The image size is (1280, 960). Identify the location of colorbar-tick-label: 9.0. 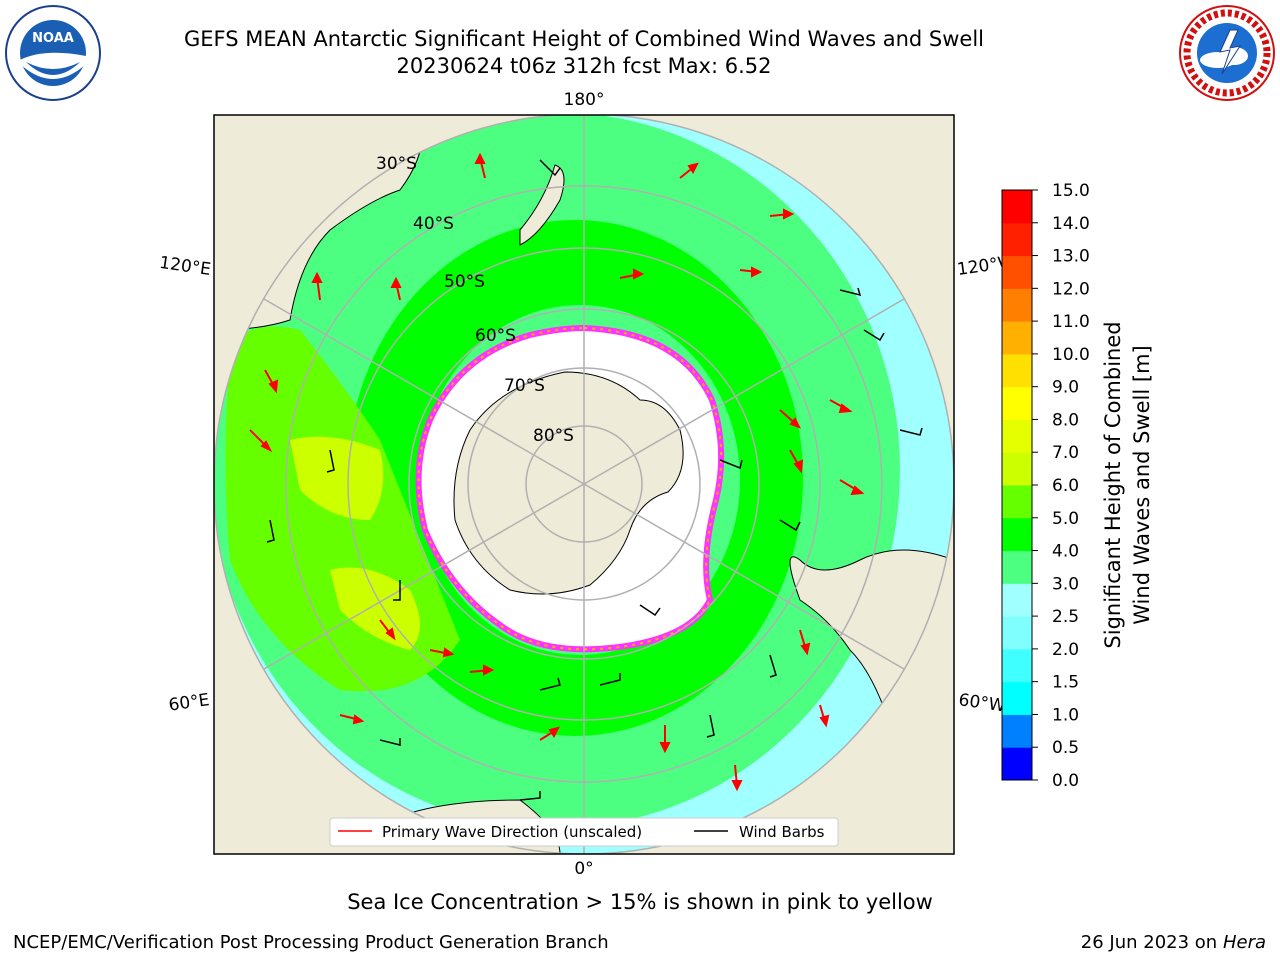
(1065, 388).